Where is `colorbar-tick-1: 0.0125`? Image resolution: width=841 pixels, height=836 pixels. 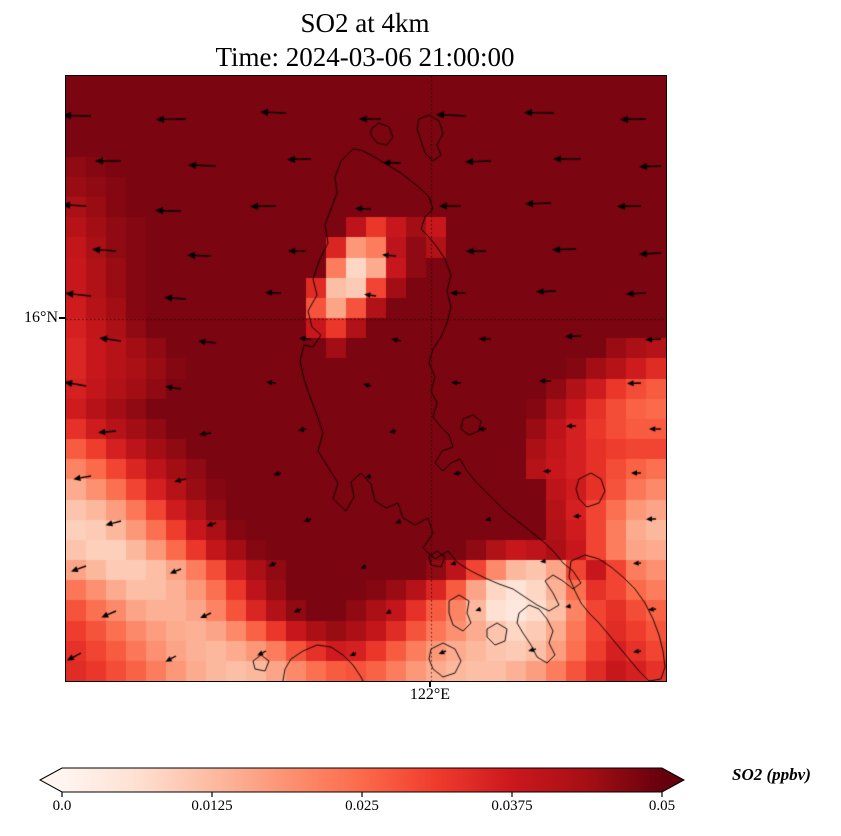 colorbar-tick-1: 0.0125 is located at coordinates (212, 806).